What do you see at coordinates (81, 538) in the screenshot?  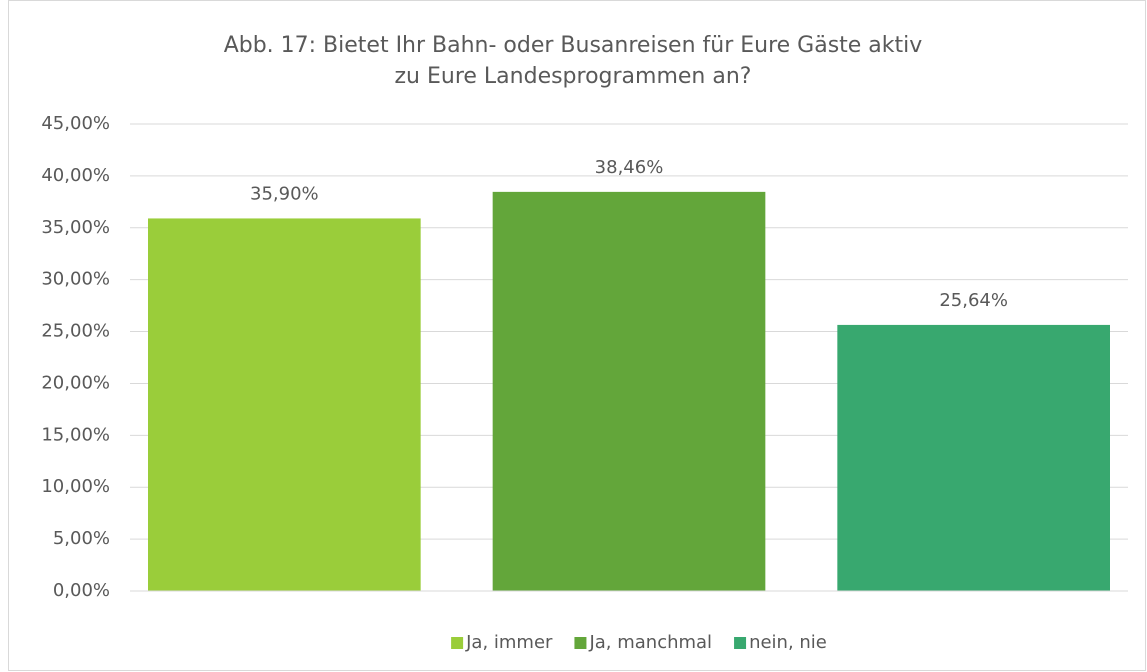 I see `y-tick-label: 5,00%` at bounding box center [81, 538].